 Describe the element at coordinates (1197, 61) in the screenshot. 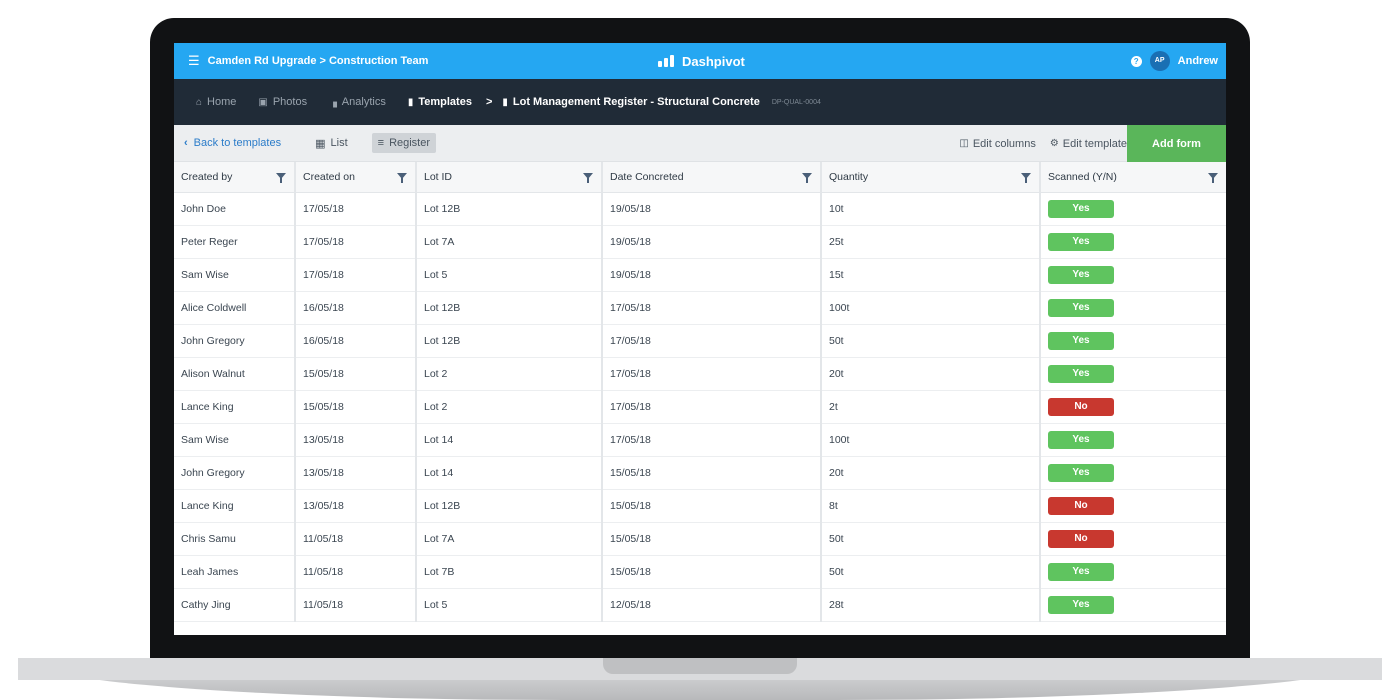

I see `user-name: Andrew` at that location.